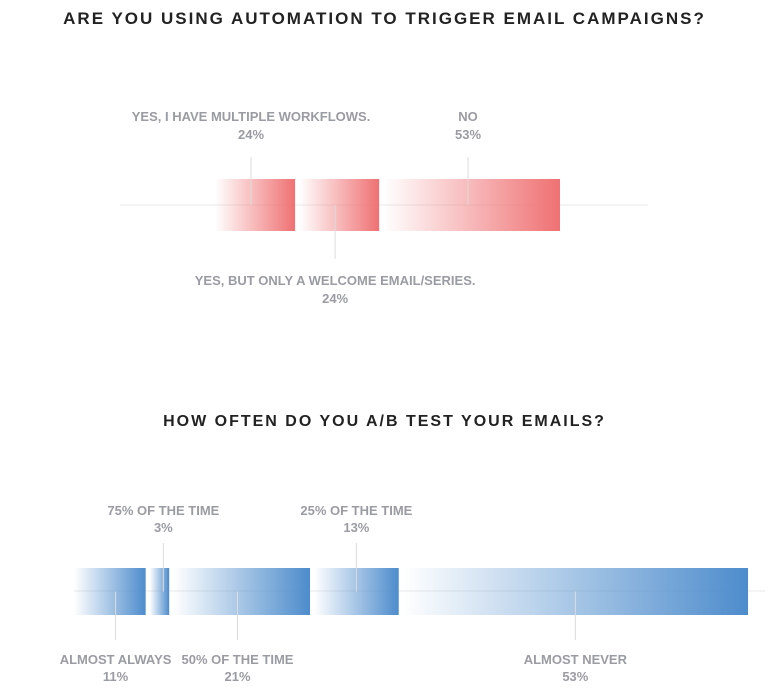  I want to click on category-label-25-of-the-time: 25% OF THE TIME, so click(356, 510).